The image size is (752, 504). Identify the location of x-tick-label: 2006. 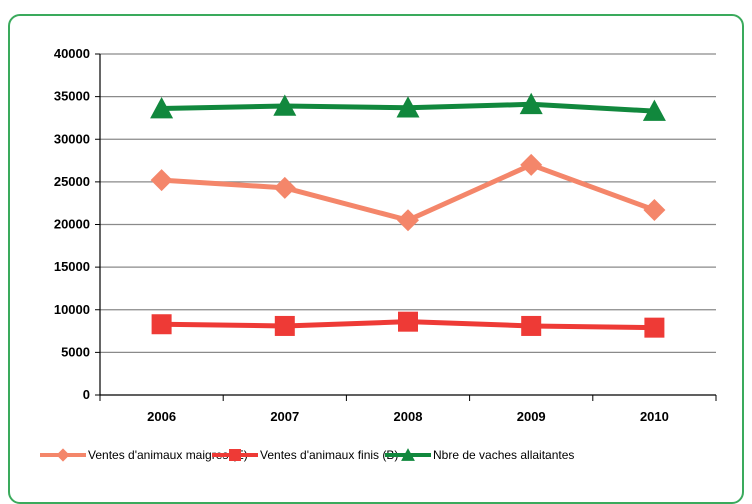
(161, 416).